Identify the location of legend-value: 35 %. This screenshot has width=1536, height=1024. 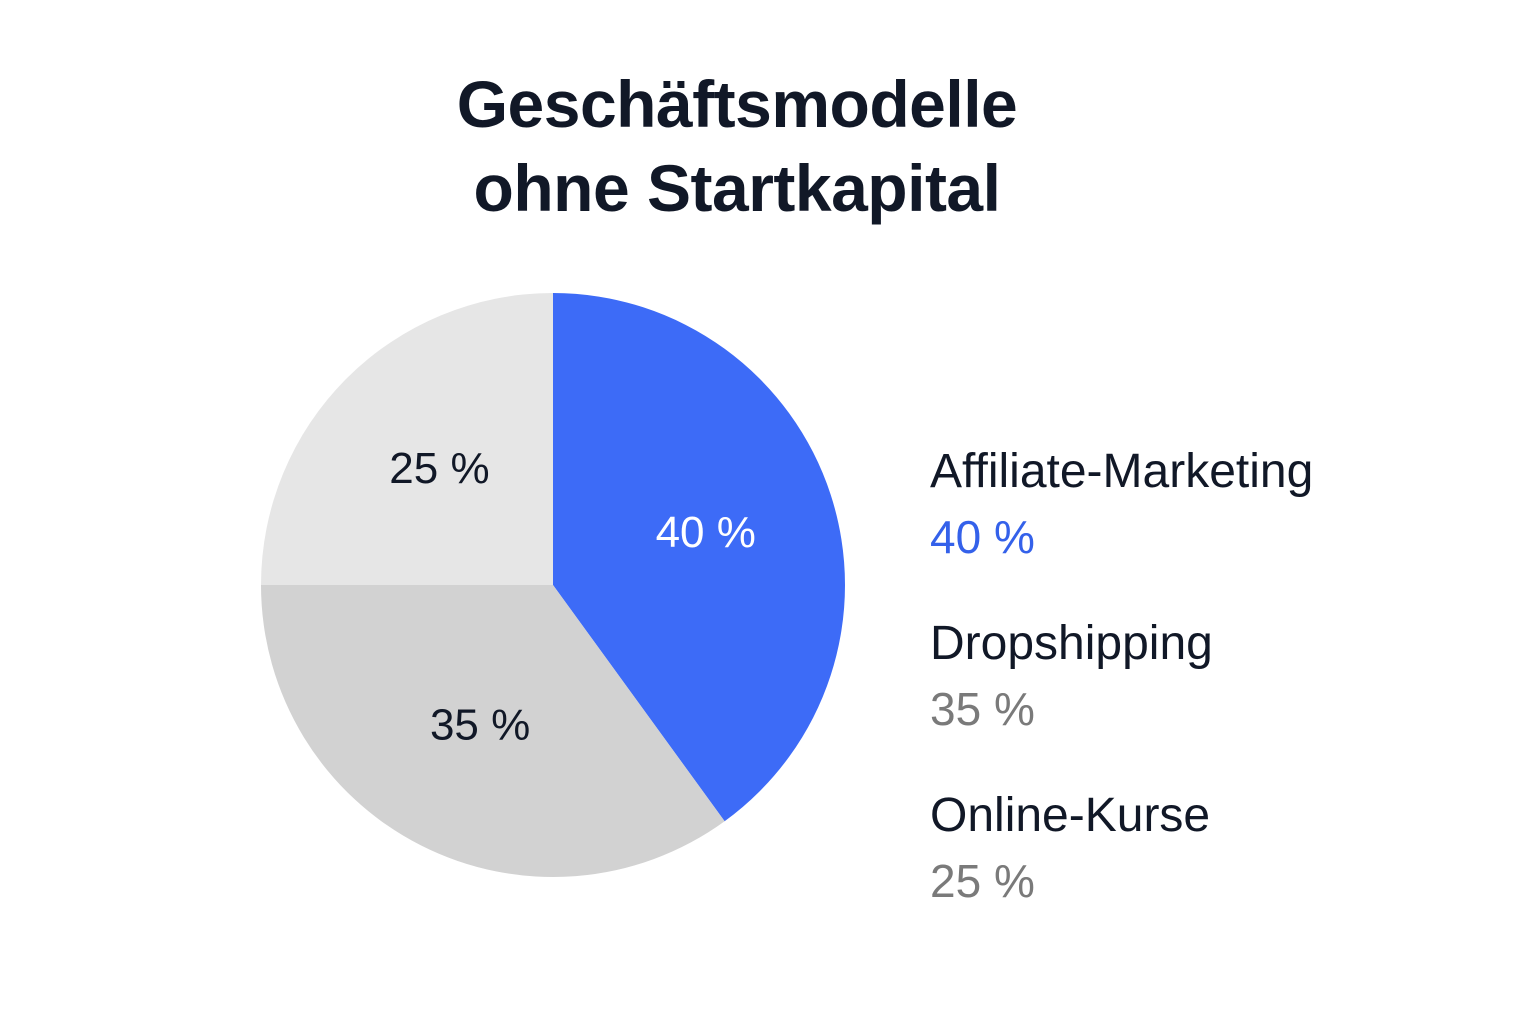
(982, 709).